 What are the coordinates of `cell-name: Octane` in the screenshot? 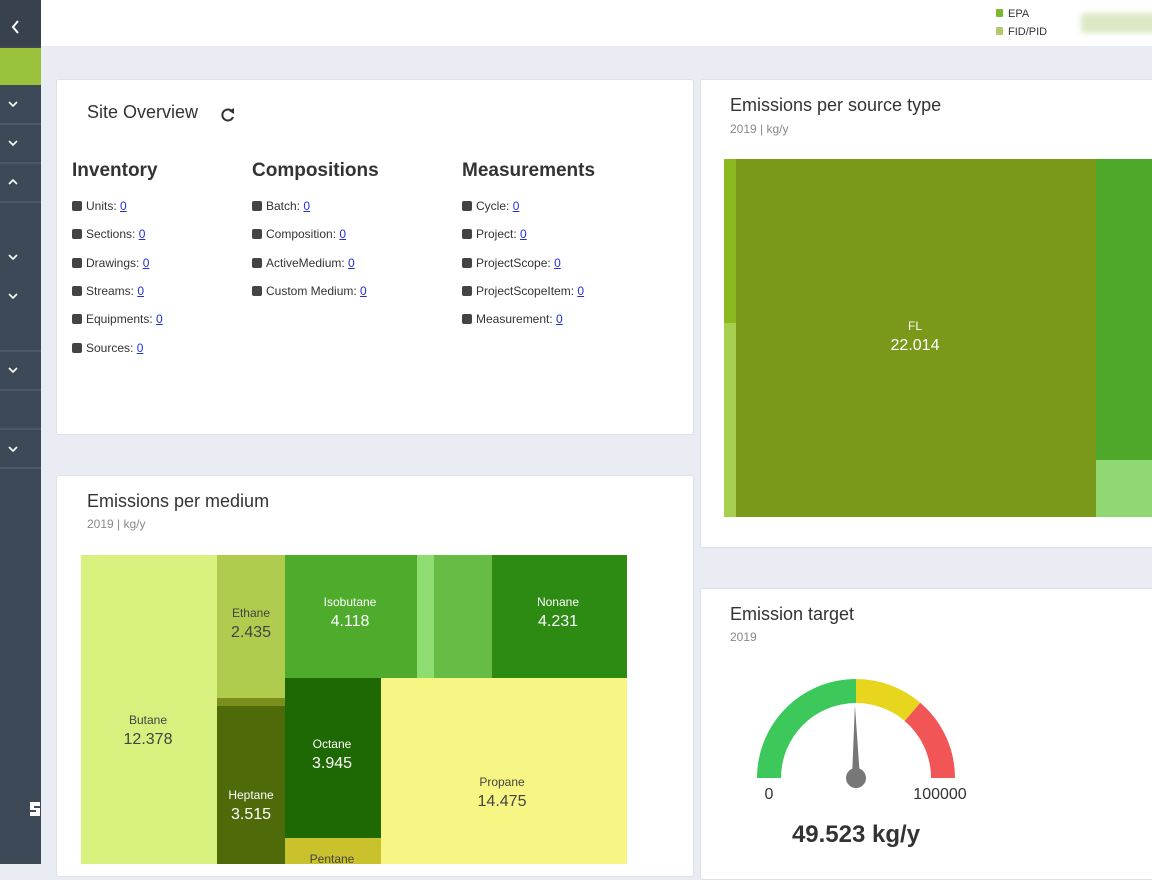 It's located at (332, 744).